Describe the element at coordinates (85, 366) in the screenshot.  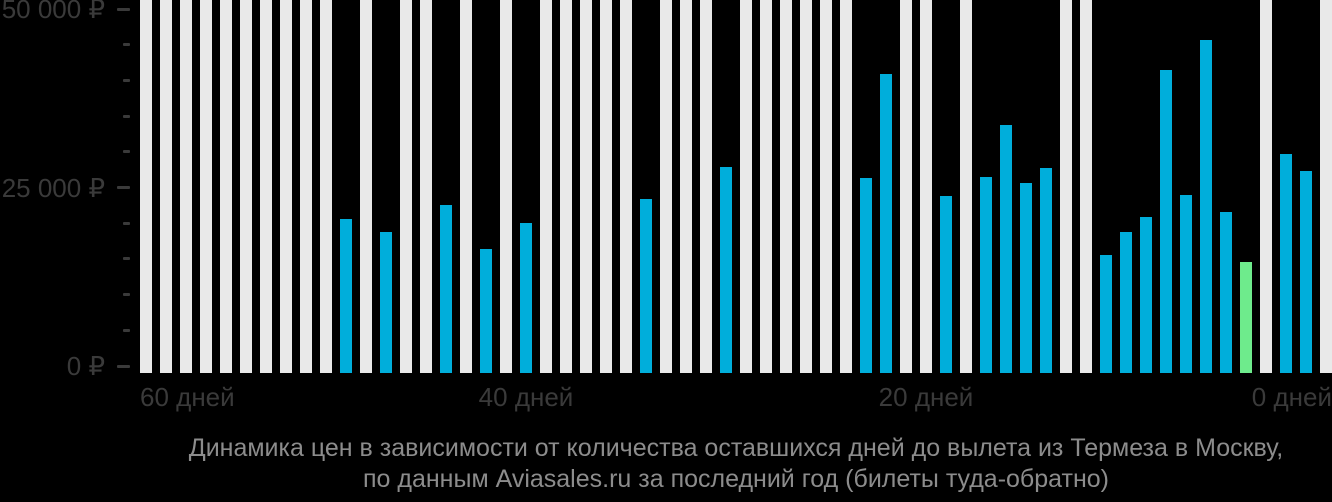
I see `y-axis-label-0: 0 ₽` at that location.